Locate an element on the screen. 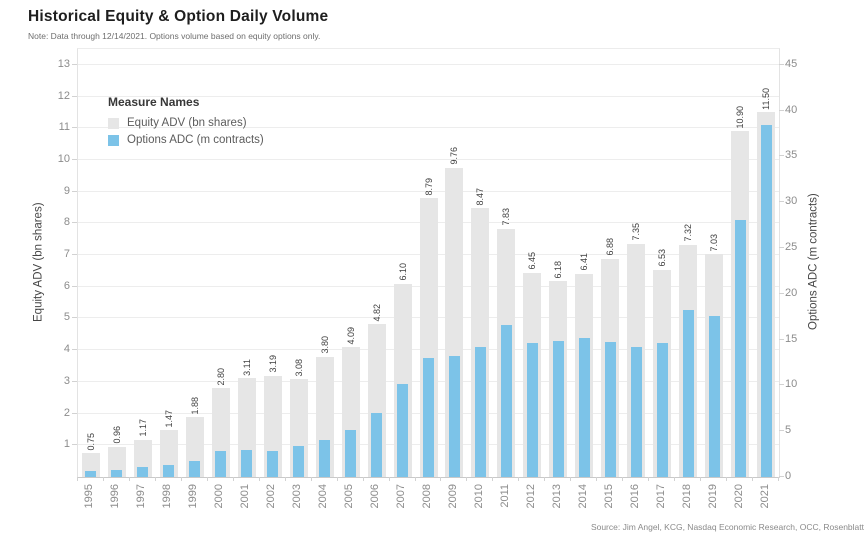 The image size is (868, 543). bar-value-label: 7.35 is located at coordinates (636, 232).